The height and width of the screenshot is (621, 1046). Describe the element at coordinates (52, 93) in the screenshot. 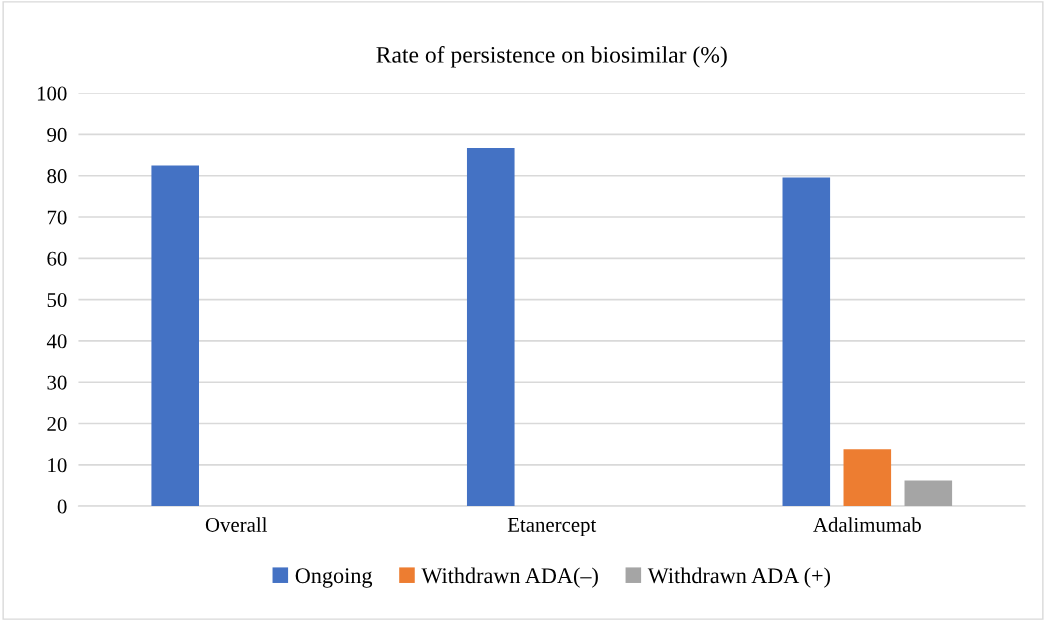

I see `y-tick-label: 100` at that location.